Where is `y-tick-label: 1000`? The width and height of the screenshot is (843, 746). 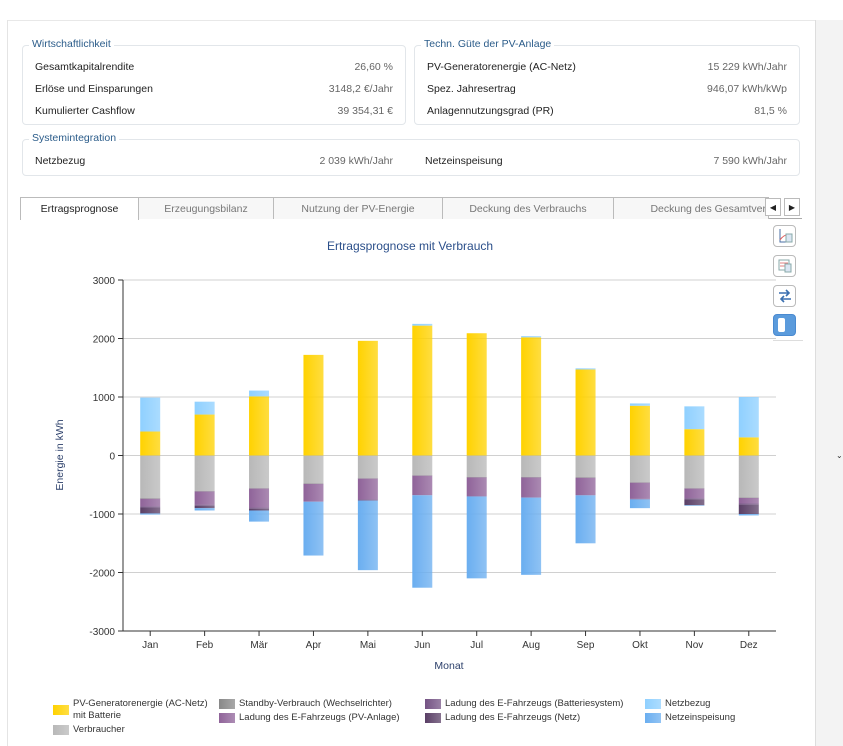
y-tick-label: 1000 is located at coordinates (104, 398).